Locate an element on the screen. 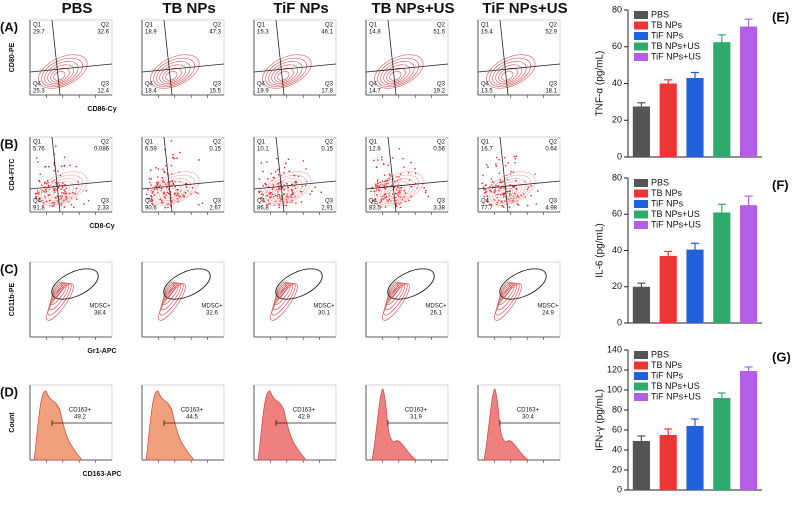 The height and width of the screenshot is (507, 797). column-header: TiF NPs+US is located at coordinates (524, 8).